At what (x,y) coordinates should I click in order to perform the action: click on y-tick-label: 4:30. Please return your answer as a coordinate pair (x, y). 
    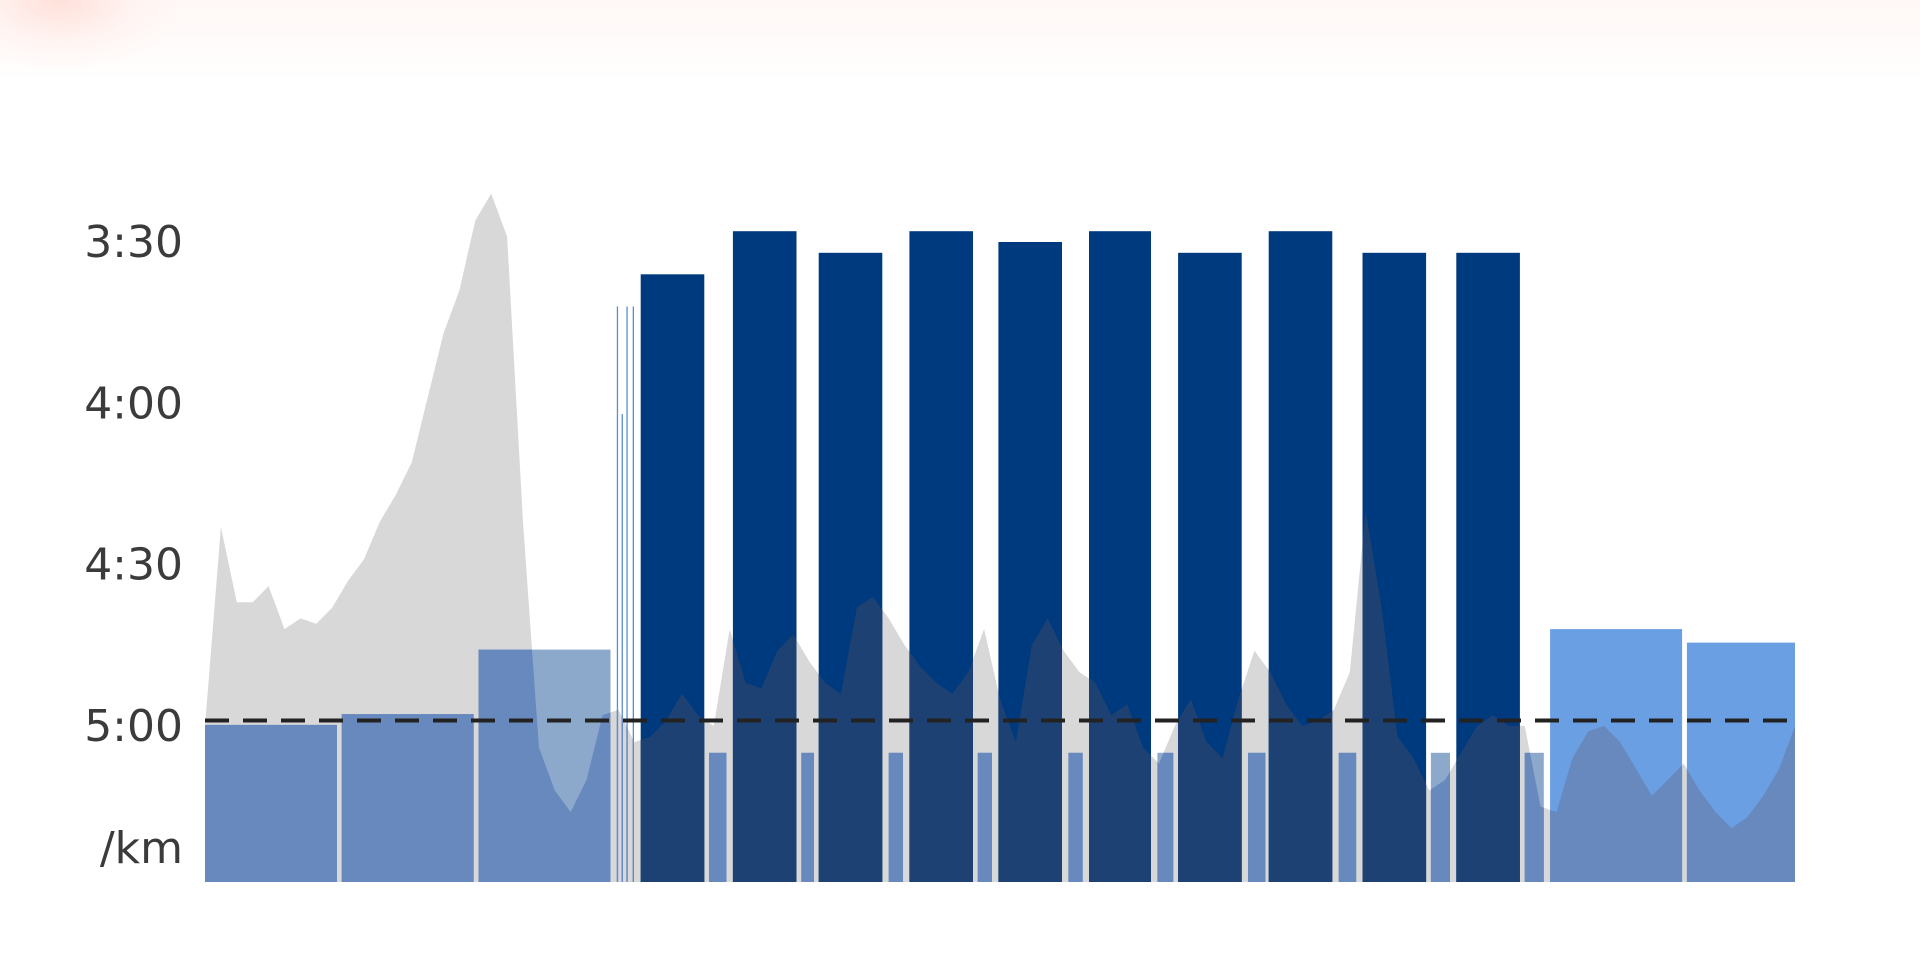
    Looking at the image, I should click on (133, 565).